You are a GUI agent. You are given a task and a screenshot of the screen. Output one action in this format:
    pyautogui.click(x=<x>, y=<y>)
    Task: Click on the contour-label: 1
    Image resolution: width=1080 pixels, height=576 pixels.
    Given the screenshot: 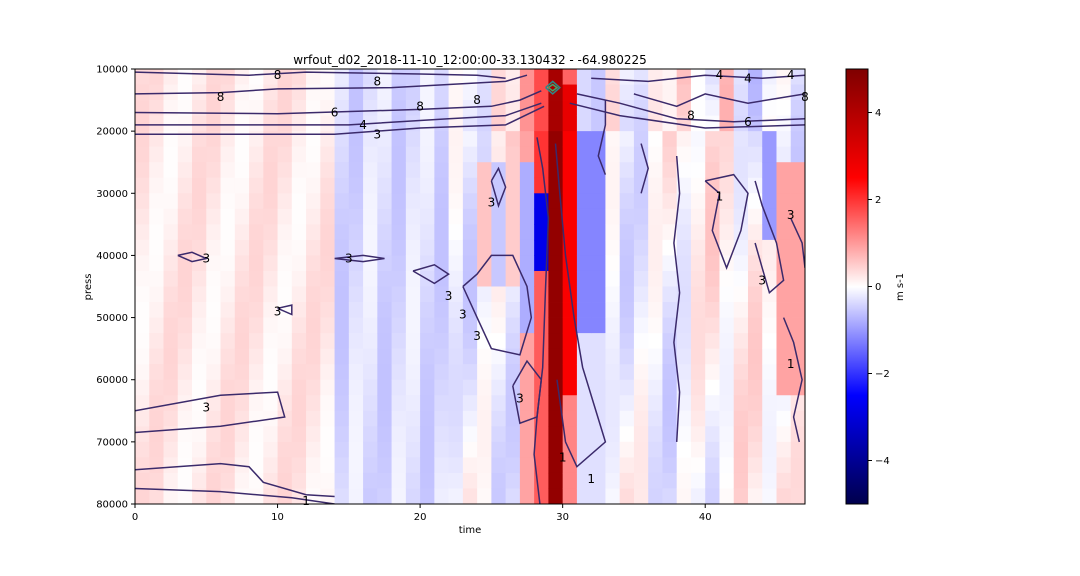 What is the action you would take?
    pyautogui.click(x=591, y=479)
    